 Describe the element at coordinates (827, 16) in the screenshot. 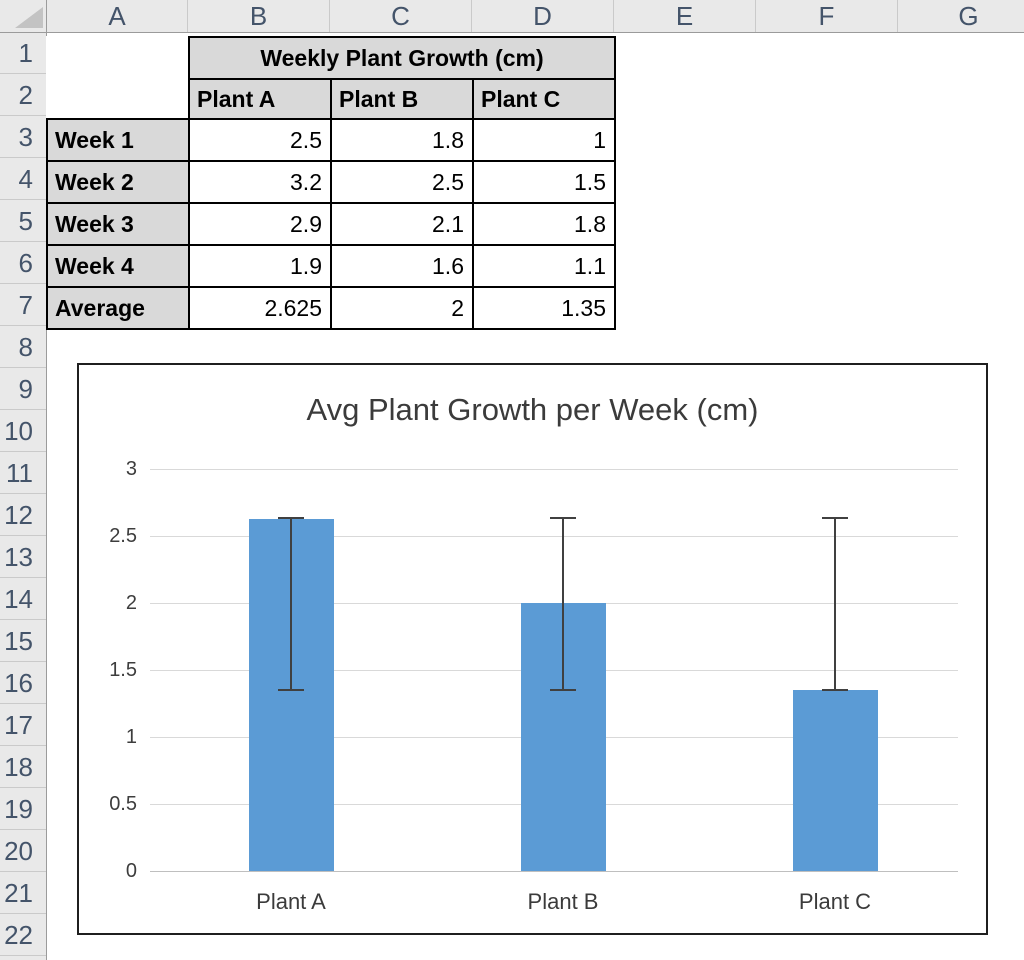

I see `column-header-F: F` at that location.